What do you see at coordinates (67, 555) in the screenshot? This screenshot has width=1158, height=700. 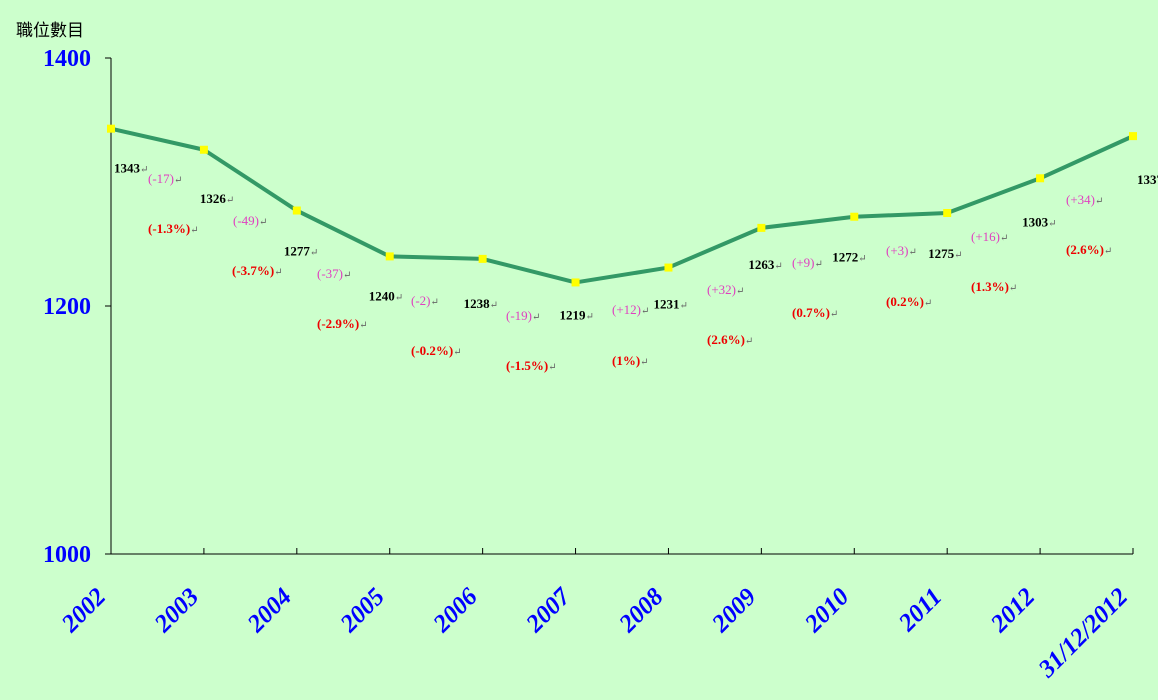 I see `y-tick-label: 1000` at bounding box center [67, 555].